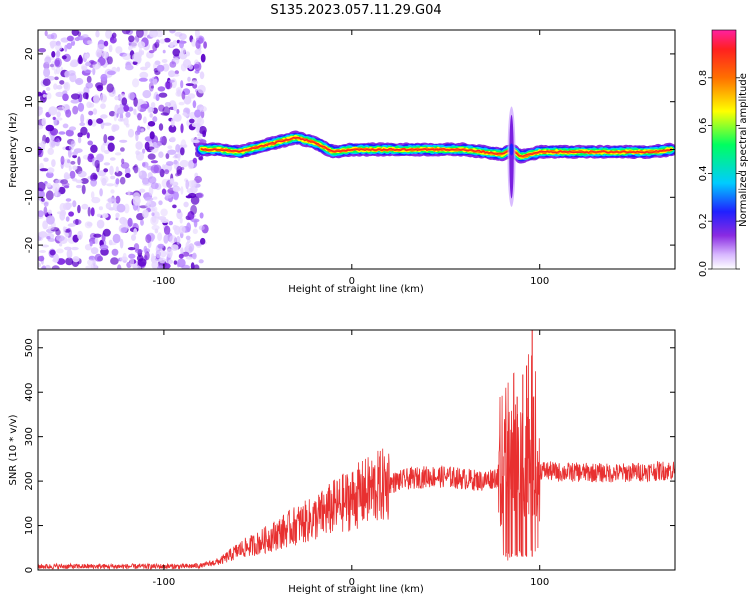 Image resolution: width=750 pixels, height=600 pixels. What do you see at coordinates (356, 589) in the screenshot?
I see `snr-xlabel: Height of straight line (km)` at bounding box center [356, 589].